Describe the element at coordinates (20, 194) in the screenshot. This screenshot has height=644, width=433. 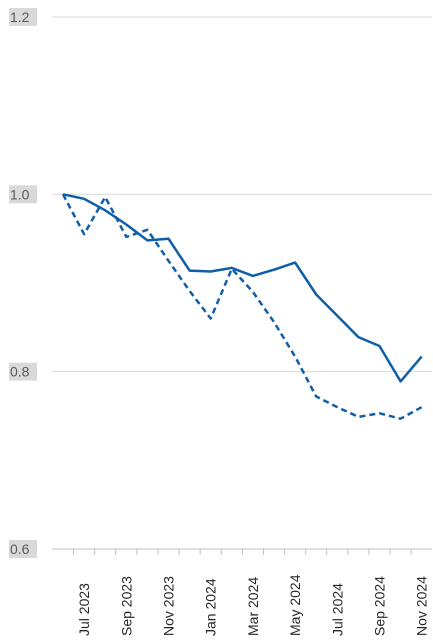
I see `y-tick-label: 1.0` at that location.